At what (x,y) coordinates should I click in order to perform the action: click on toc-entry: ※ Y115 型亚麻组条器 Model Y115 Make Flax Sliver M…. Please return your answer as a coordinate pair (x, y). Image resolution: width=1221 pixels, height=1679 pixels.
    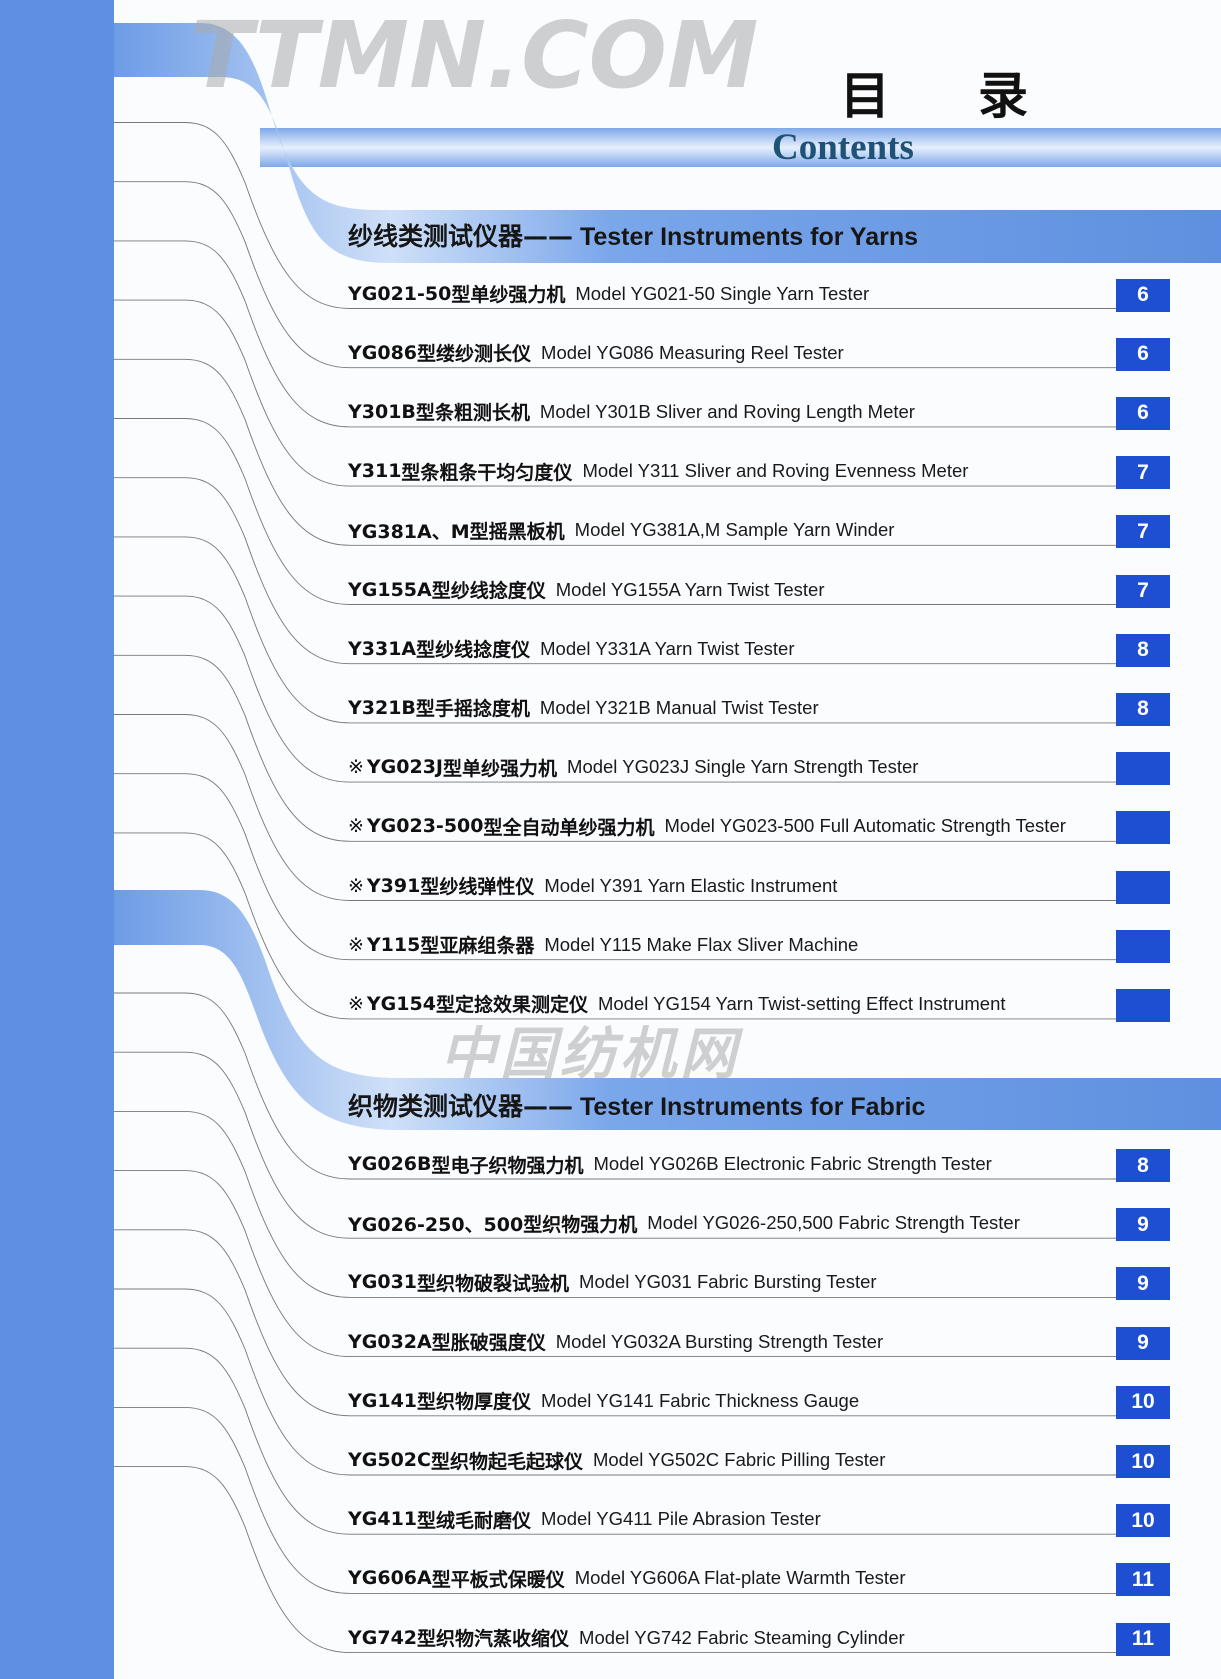
    Looking at the image, I should click on (603, 945).